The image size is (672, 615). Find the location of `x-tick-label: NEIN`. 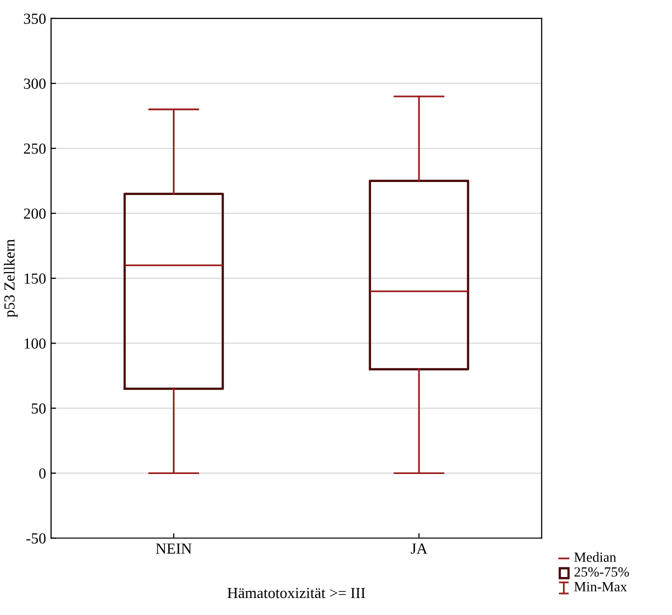

x-tick-label: NEIN is located at coordinates (174, 549).